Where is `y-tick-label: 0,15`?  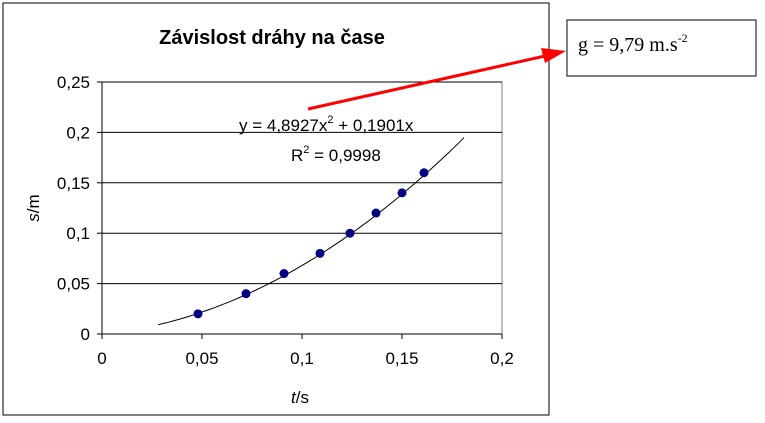 y-tick-label: 0,15 is located at coordinates (73, 183).